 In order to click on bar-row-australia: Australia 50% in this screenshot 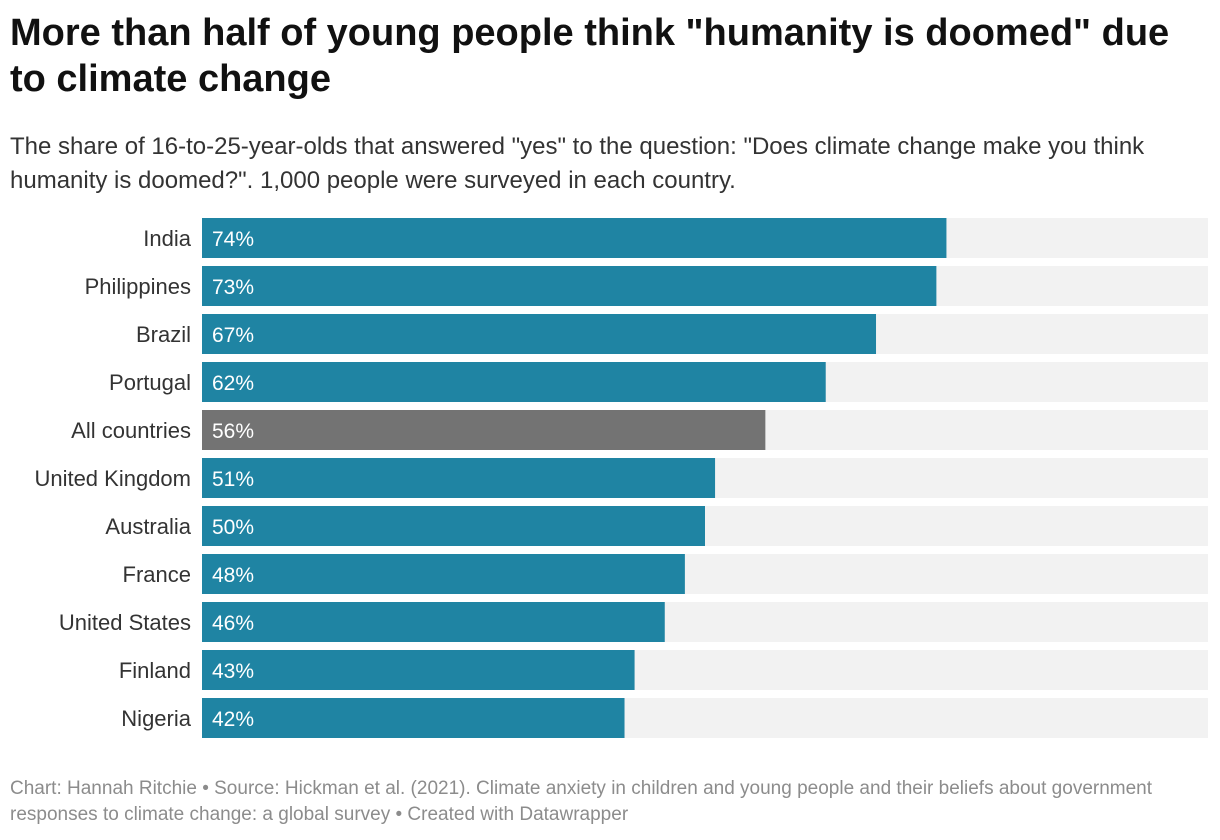, I will do `click(656, 526)`.